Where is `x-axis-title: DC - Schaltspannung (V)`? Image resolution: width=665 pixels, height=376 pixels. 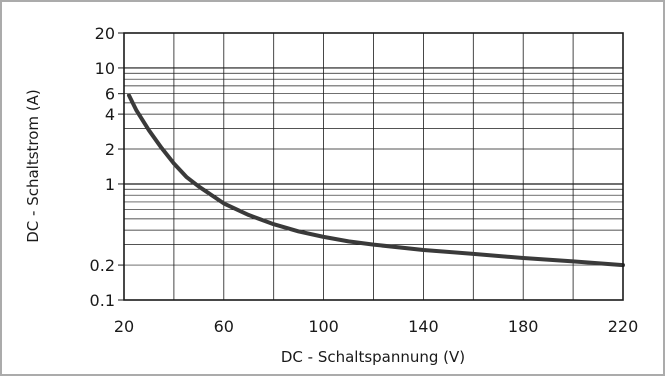
x-axis-title: DC - Schaltspannung (V) is located at coordinates (373, 357).